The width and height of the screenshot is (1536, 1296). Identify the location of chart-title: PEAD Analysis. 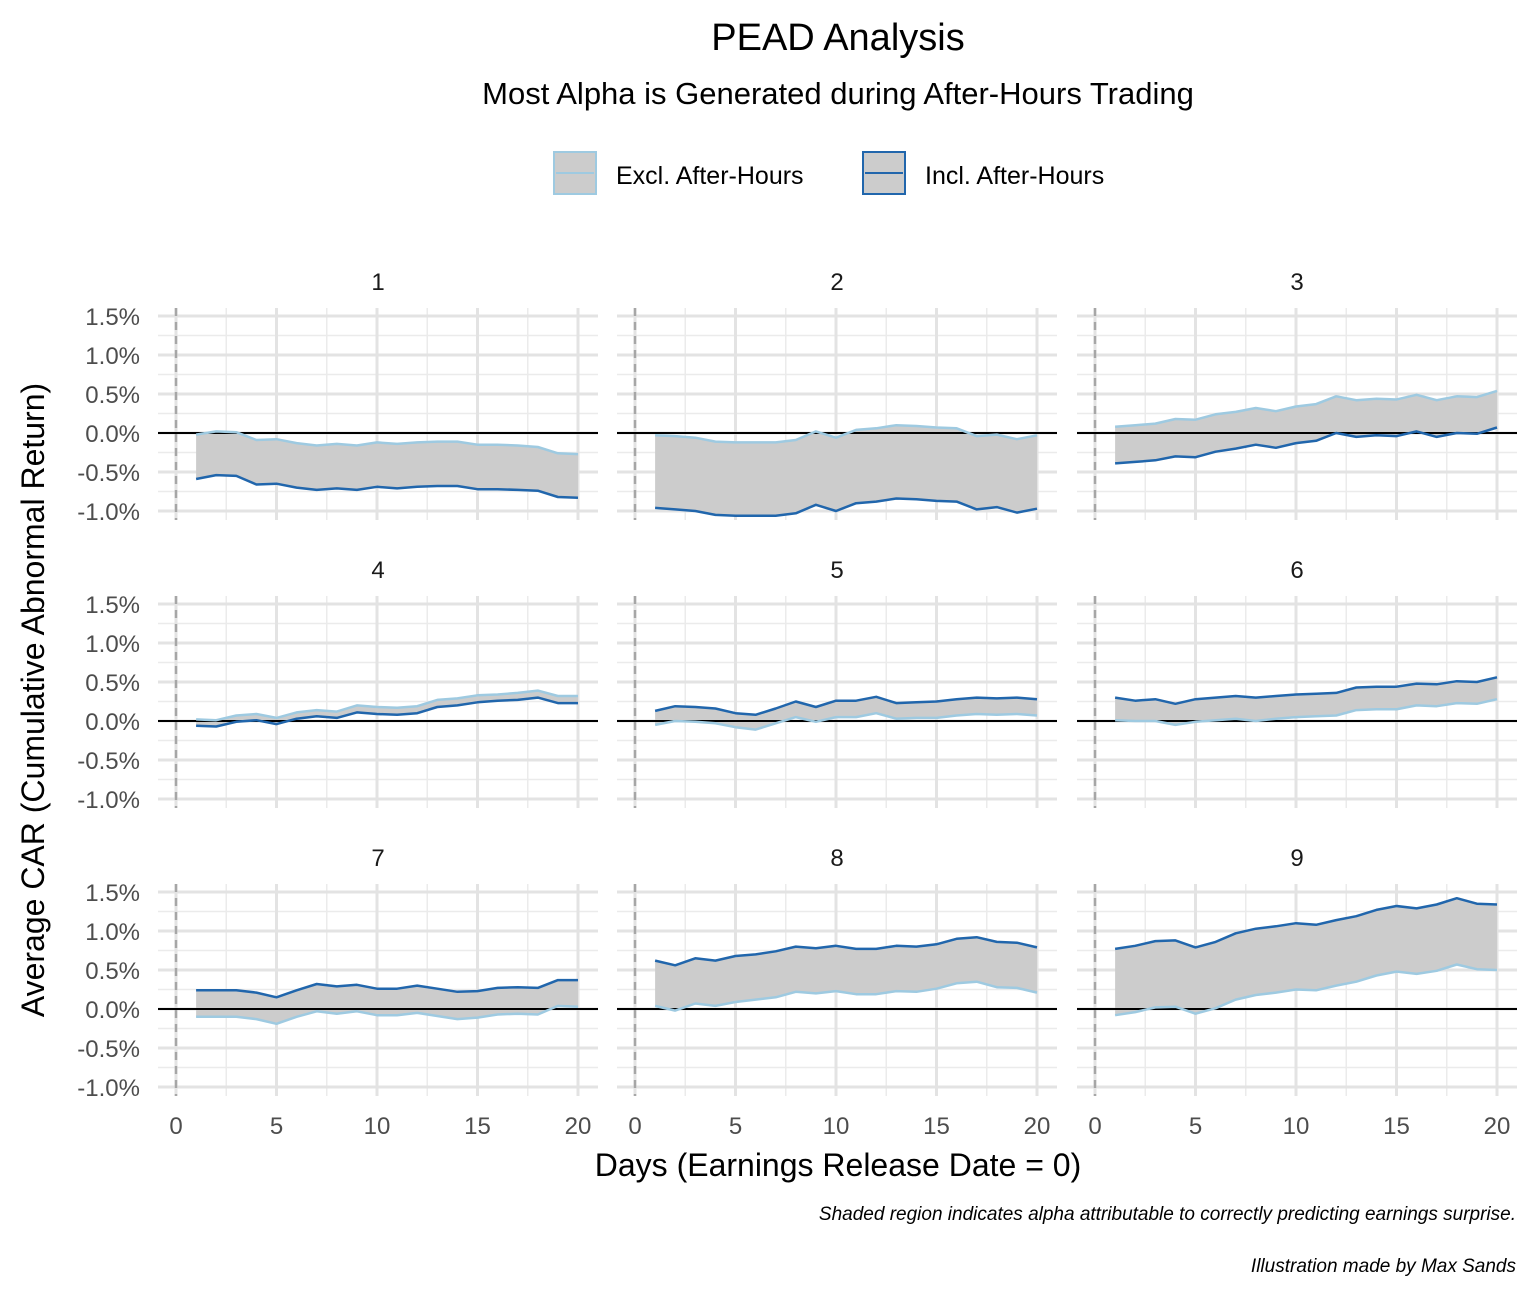
(837, 38).